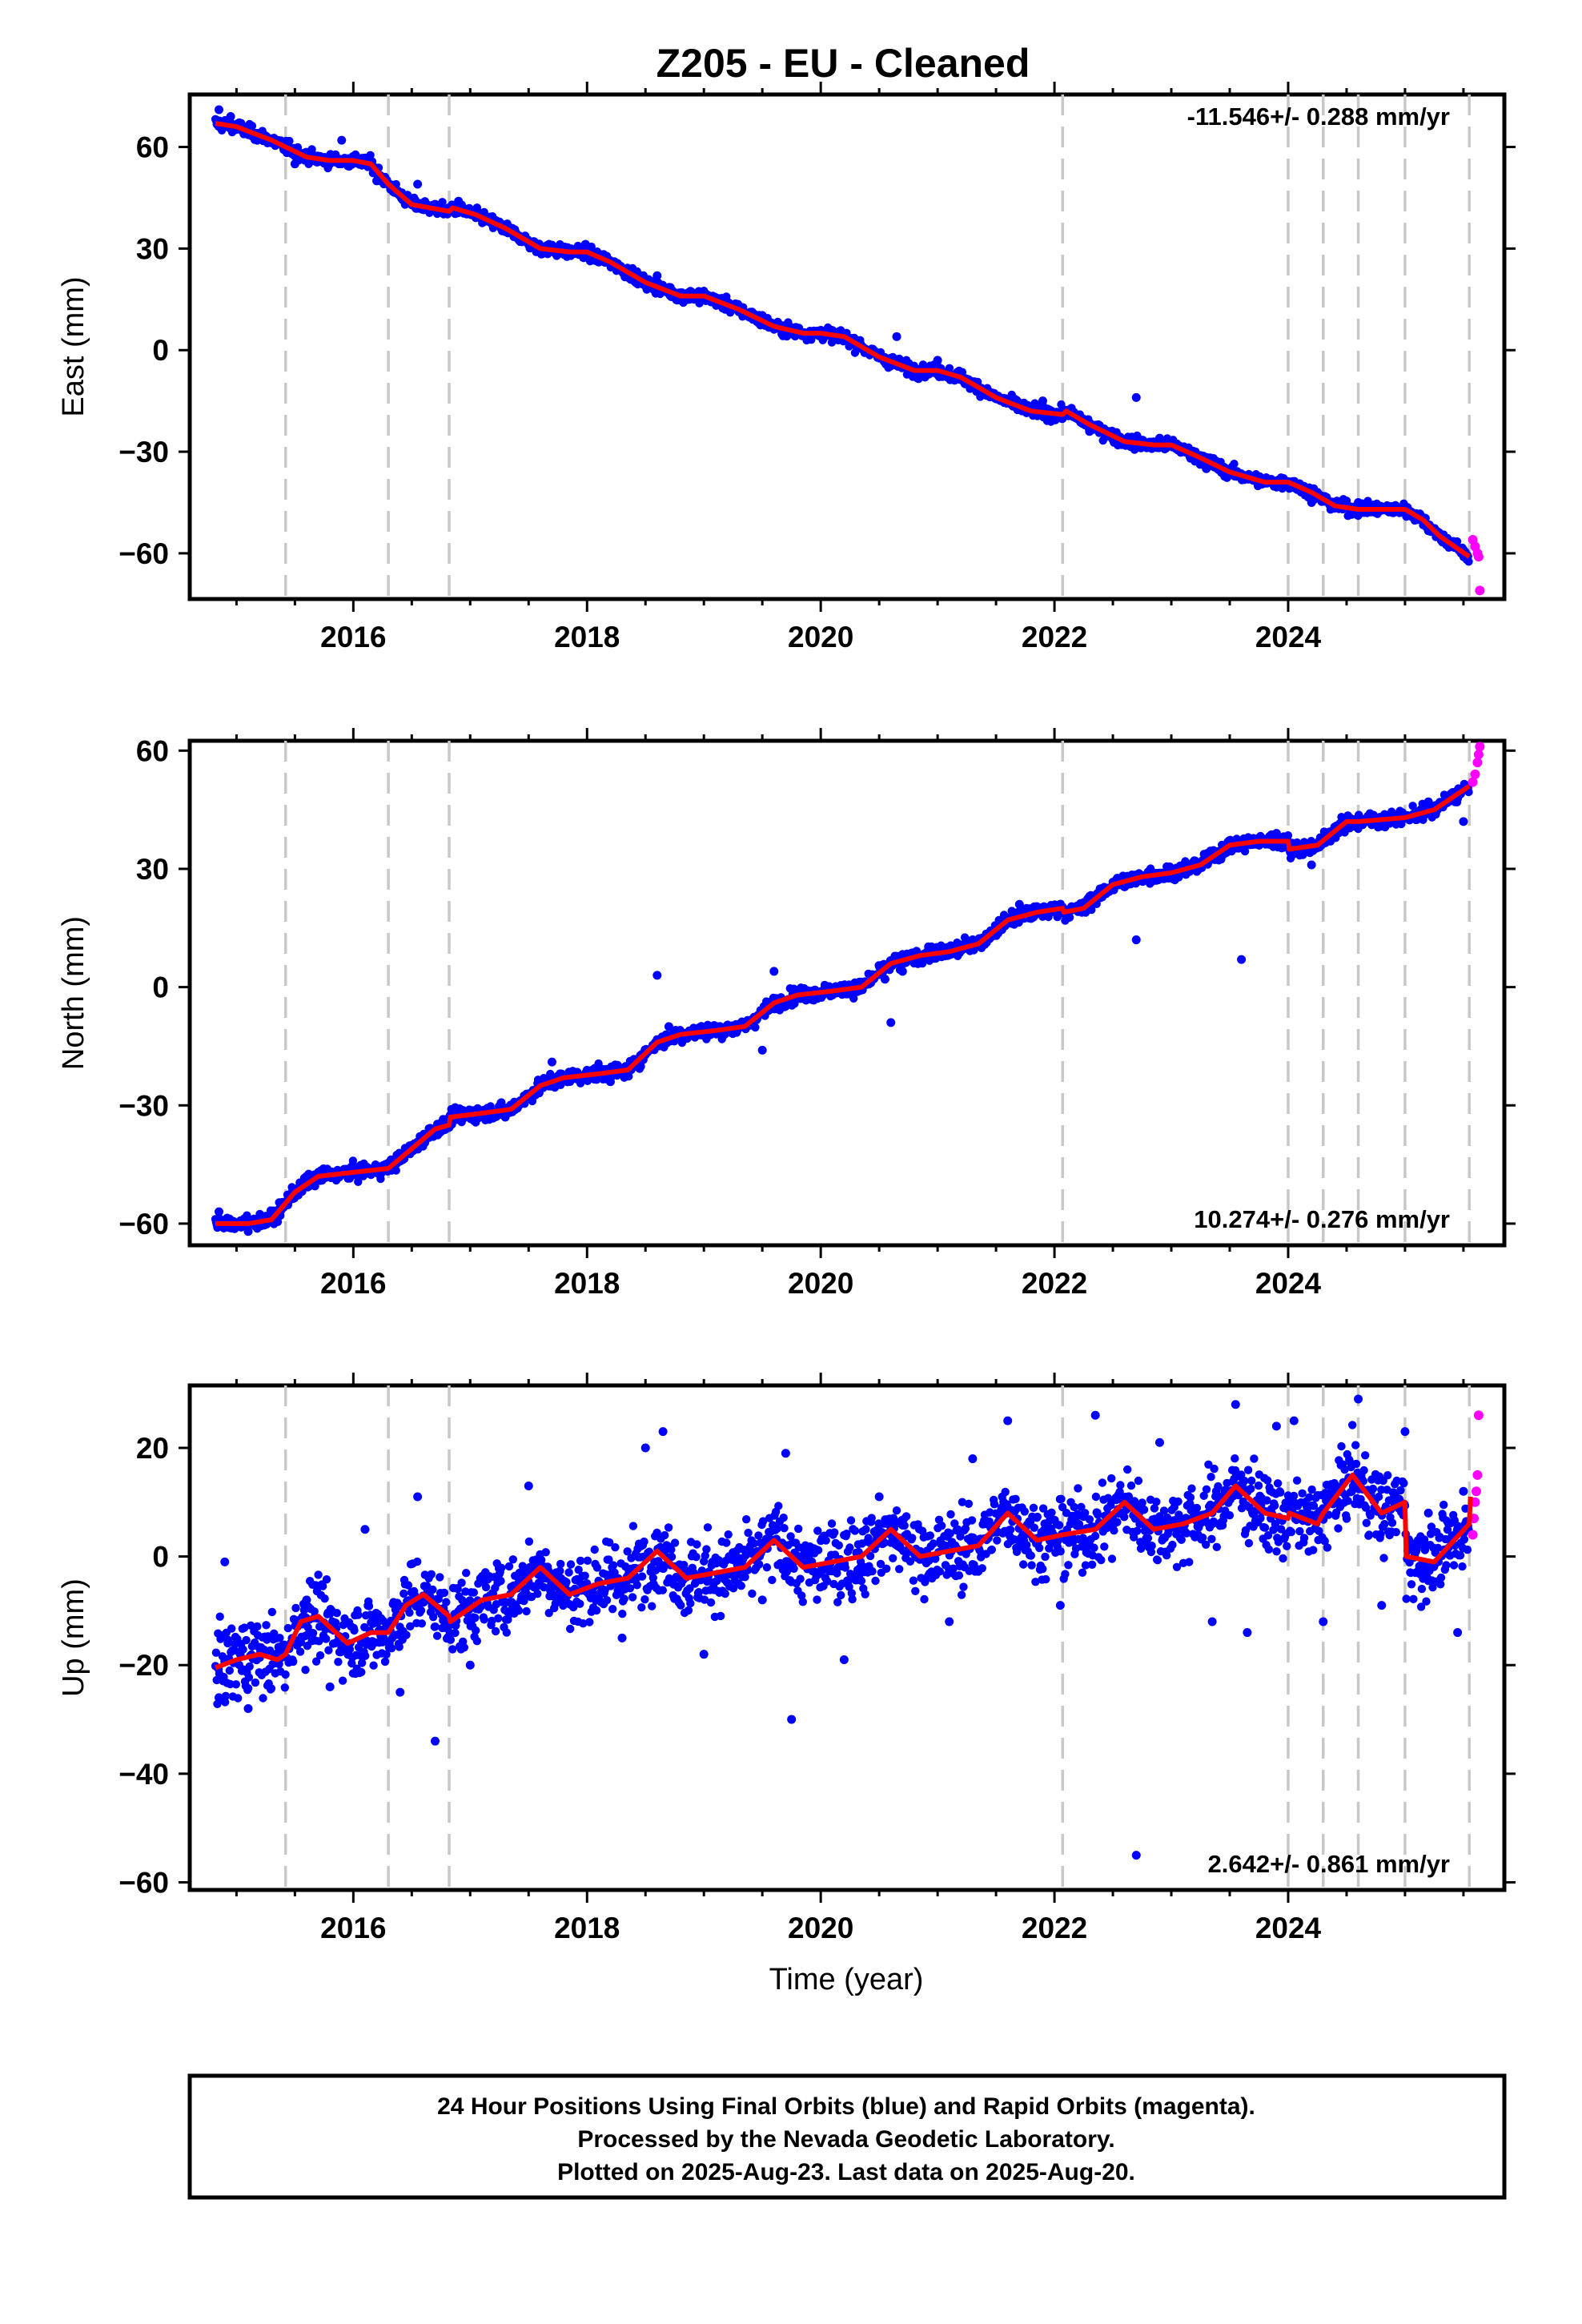 The height and width of the screenshot is (2324, 1582). I want to click on x-tick-label: 2018, so click(587, 637).